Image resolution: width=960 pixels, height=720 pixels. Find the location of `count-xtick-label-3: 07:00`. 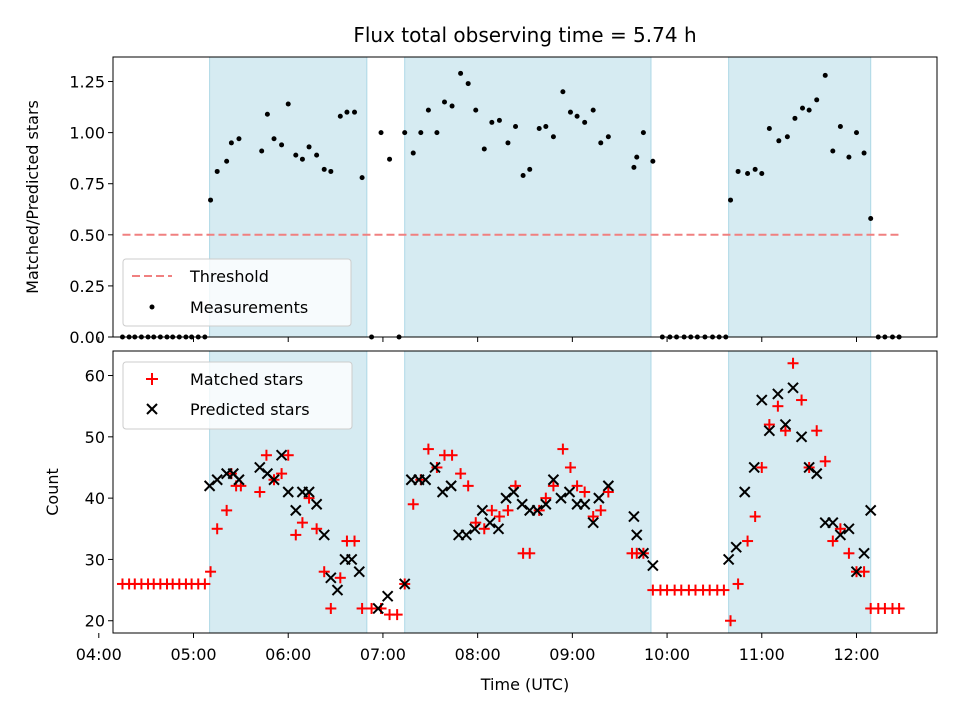

count-xtick-label-3: 07:00 is located at coordinates (383, 654).